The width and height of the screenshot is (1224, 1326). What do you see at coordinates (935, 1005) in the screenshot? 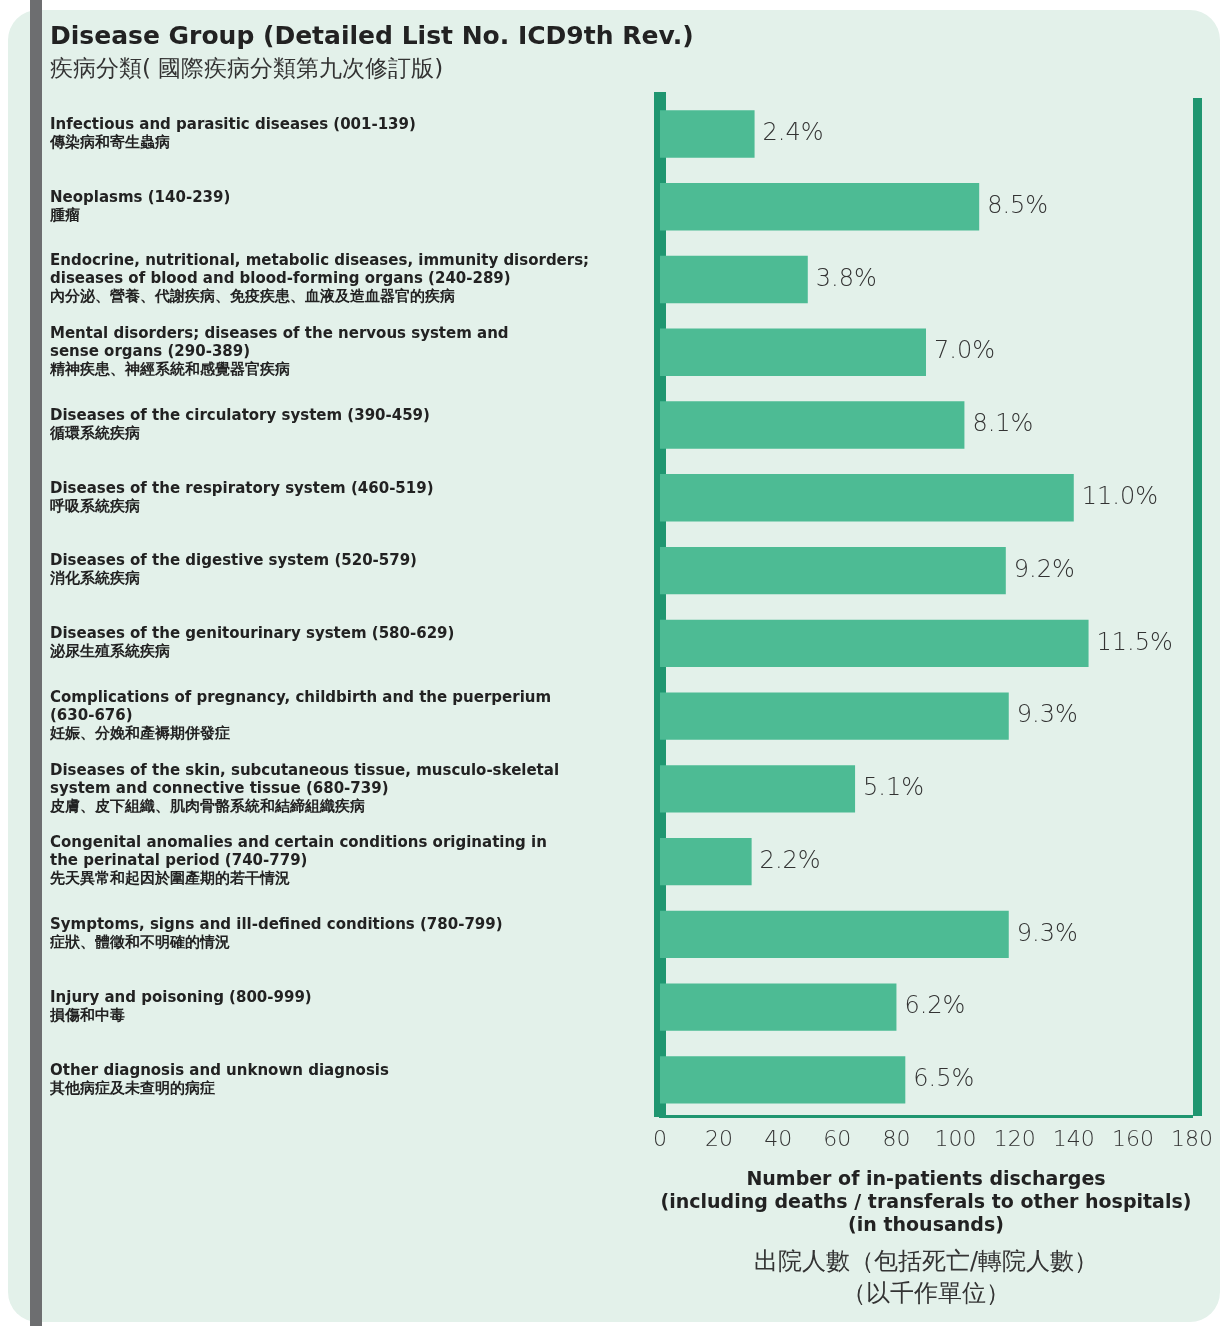
I see `annotation: 6.2%` at bounding box center [935, 1005].